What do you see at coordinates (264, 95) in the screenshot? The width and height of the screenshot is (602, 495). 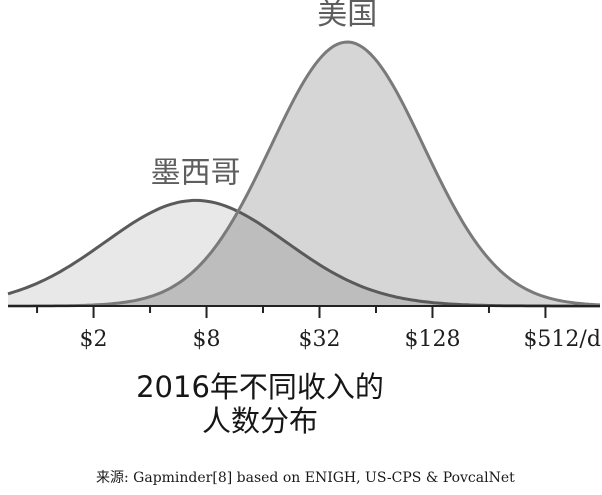 I see `series-labels: 墨西哥 美国` at bounding box center [264, 95].